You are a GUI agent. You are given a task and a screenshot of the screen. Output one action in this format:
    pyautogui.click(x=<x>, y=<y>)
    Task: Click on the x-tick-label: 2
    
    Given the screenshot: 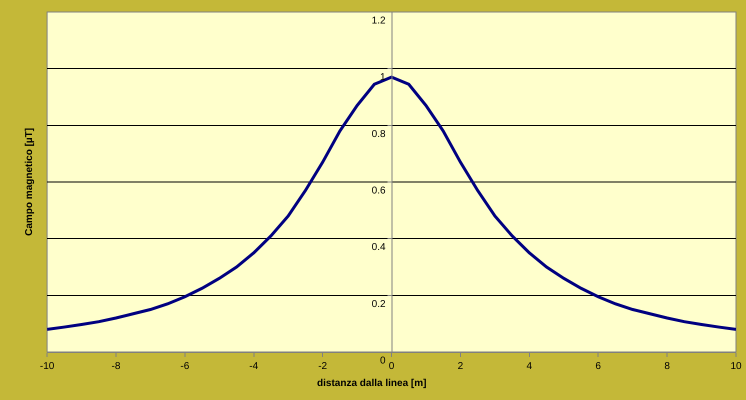 What is the action you would take?
    pyautogui.click(x=461, y=366)
    